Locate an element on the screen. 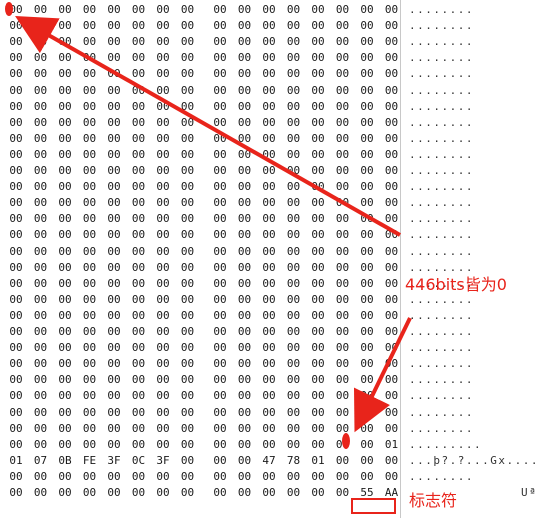 Image resolution: width=544 pixels, height=518 pixels. hex-byte: 01 is located at coordinates (391, 444).